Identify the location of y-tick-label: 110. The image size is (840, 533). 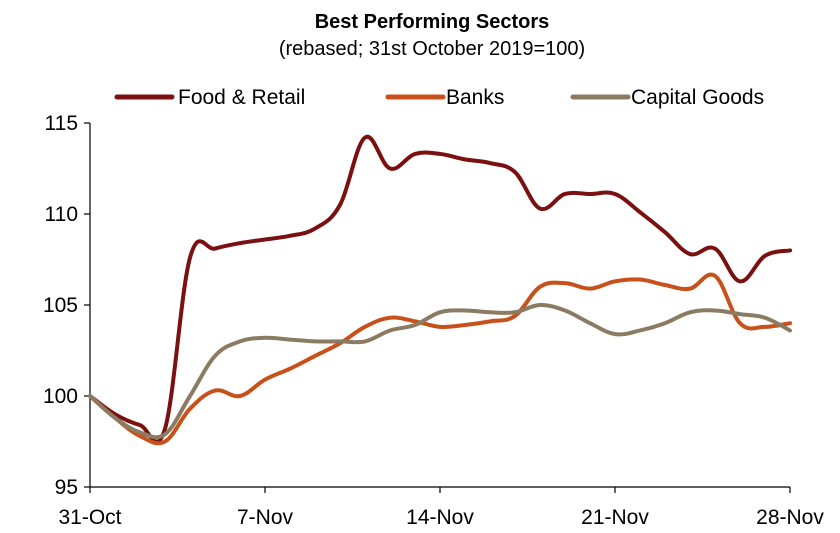
(61, 214).